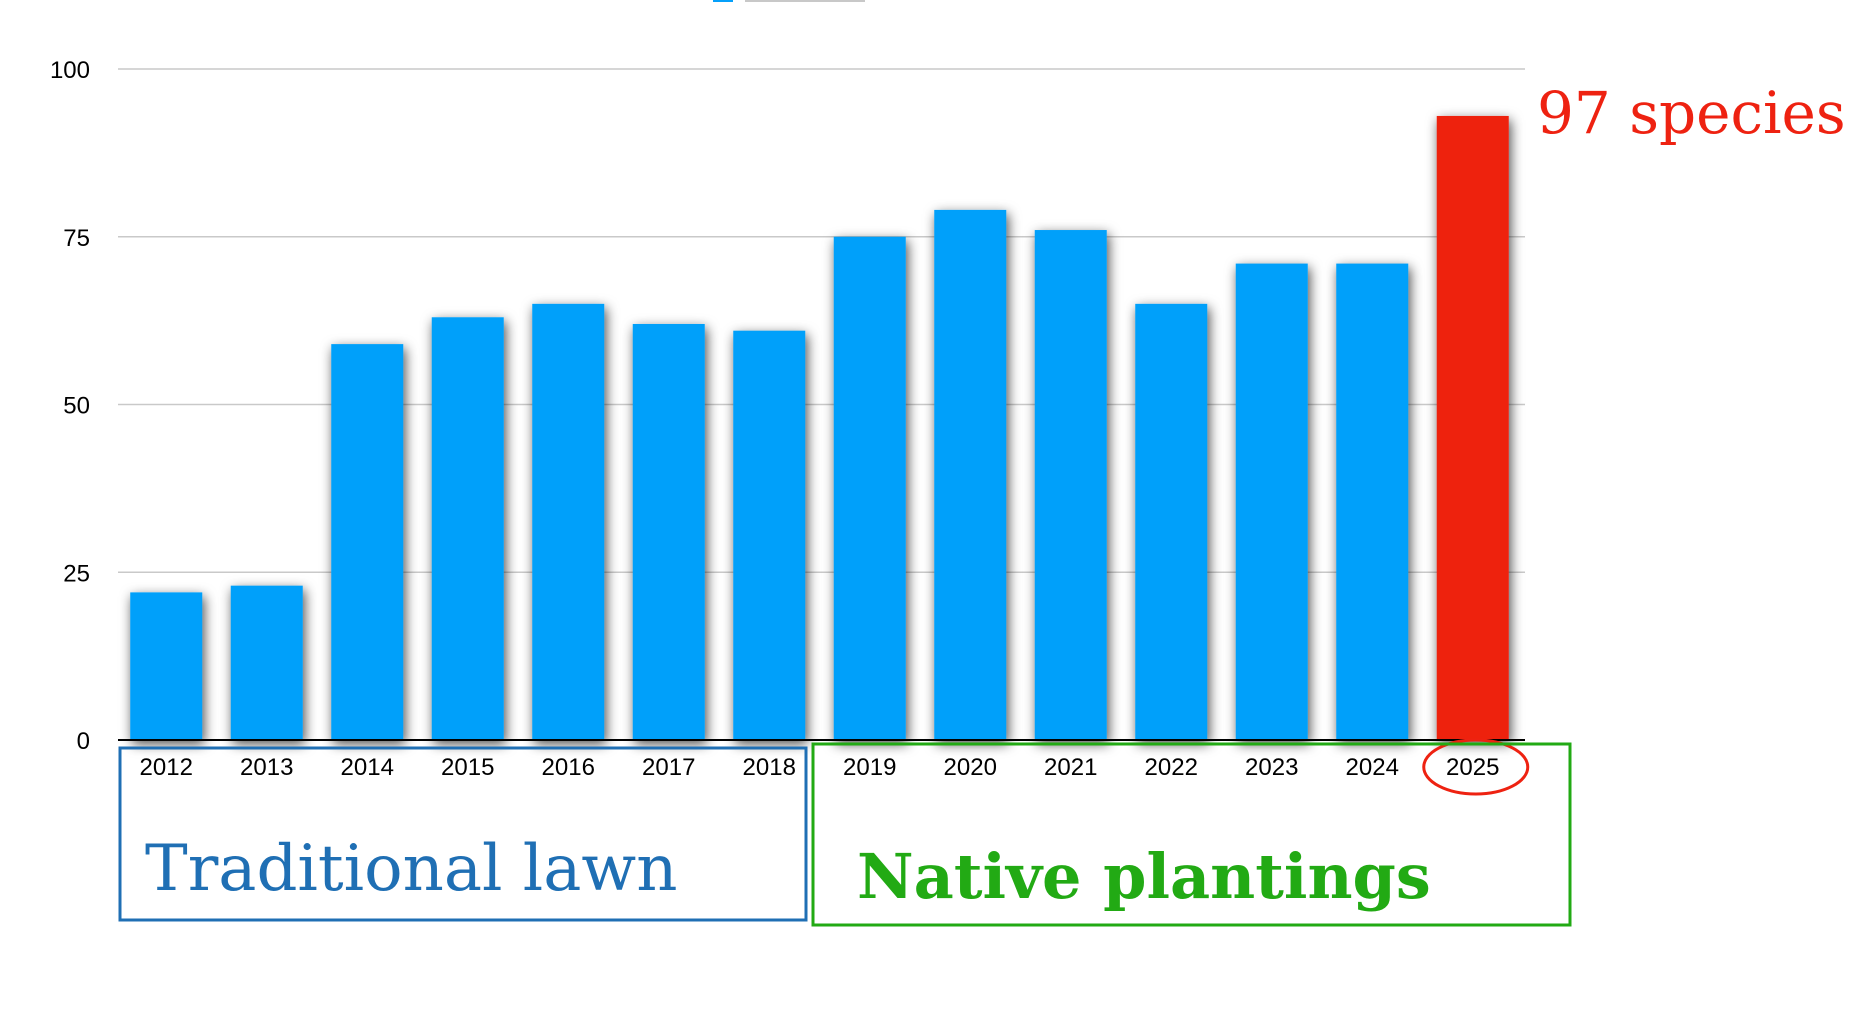  I want to click on bar-2014, so click(367, 542).